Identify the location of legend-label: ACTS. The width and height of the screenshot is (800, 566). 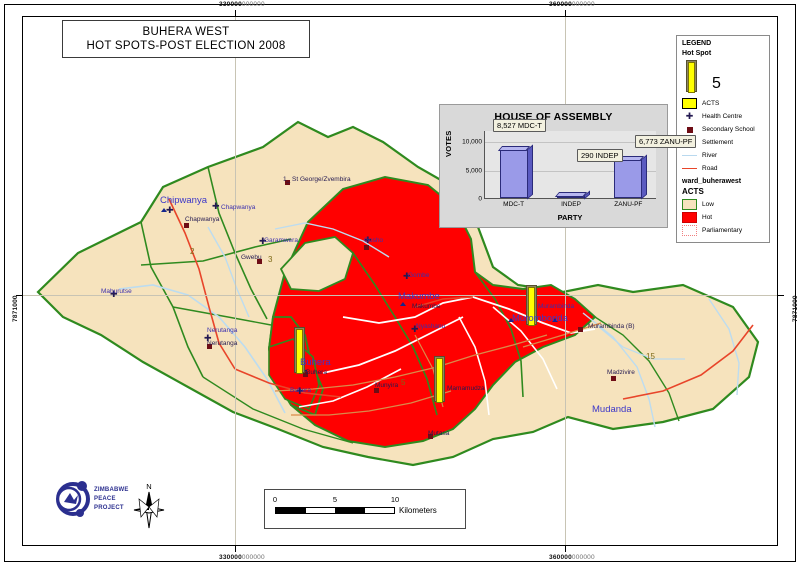
(711, 103).